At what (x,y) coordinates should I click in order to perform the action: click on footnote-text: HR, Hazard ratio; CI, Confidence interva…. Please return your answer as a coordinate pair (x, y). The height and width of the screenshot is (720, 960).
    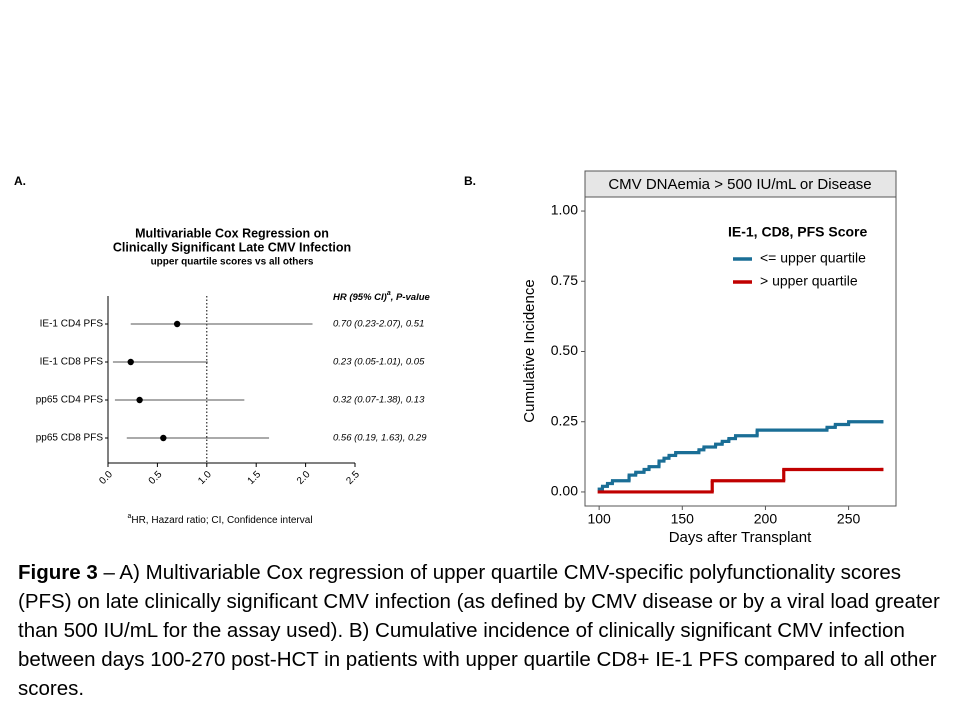
    Looking at the image, I should click on (221, 520).